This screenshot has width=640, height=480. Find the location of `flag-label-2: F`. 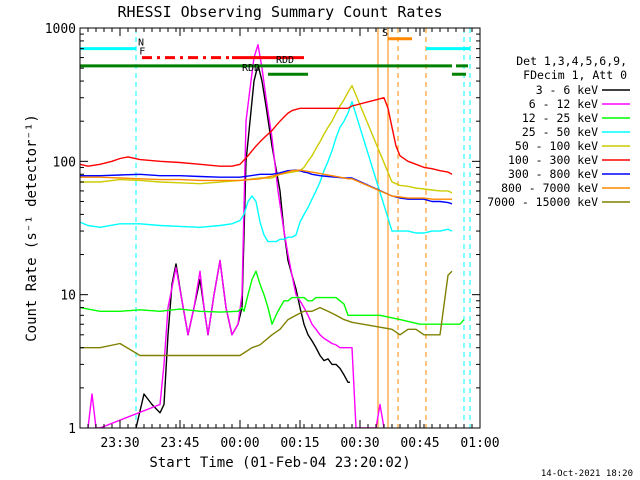

flag-label-2: F is located at coordinates (142, 52).